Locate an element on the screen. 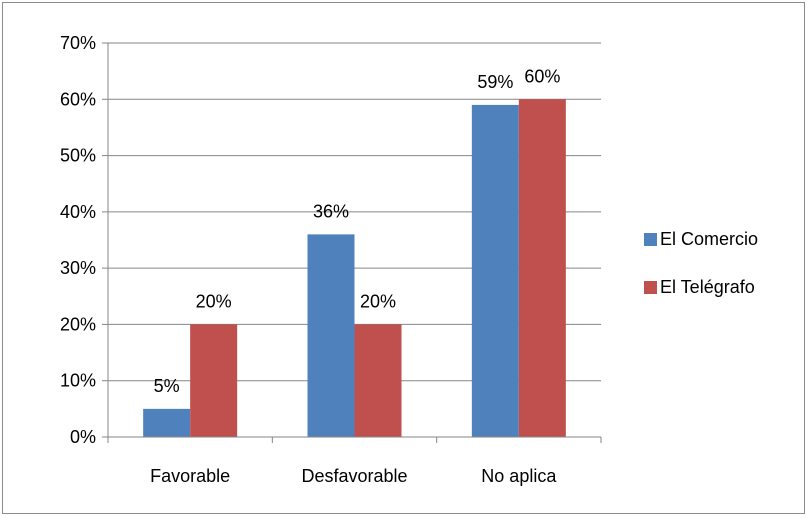 Image resolution: width=807 pixels, height=516 pixels. y-tick-label: 0% is located at coordinates (83, 437).